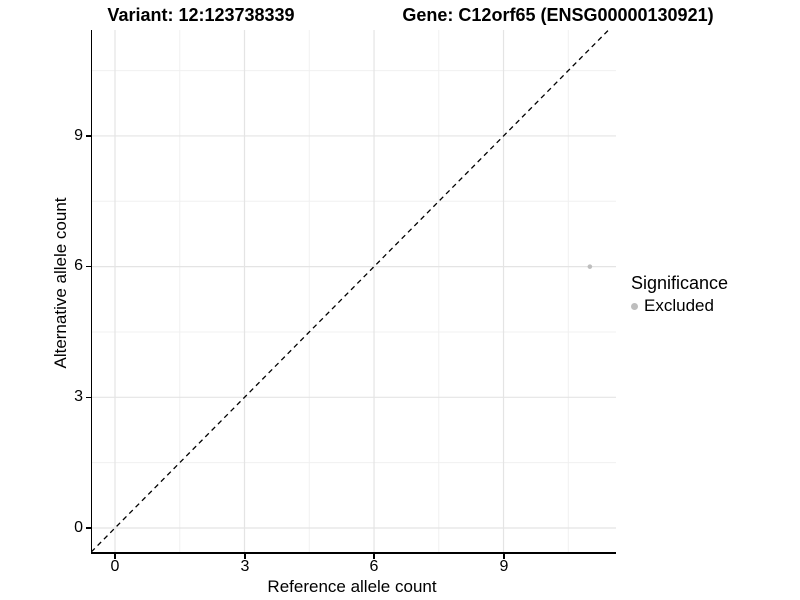  What do you see at coordinates (374, 566) in the screenshot?
I see `x-tick-label: 6` at bounding box center [374, 566].